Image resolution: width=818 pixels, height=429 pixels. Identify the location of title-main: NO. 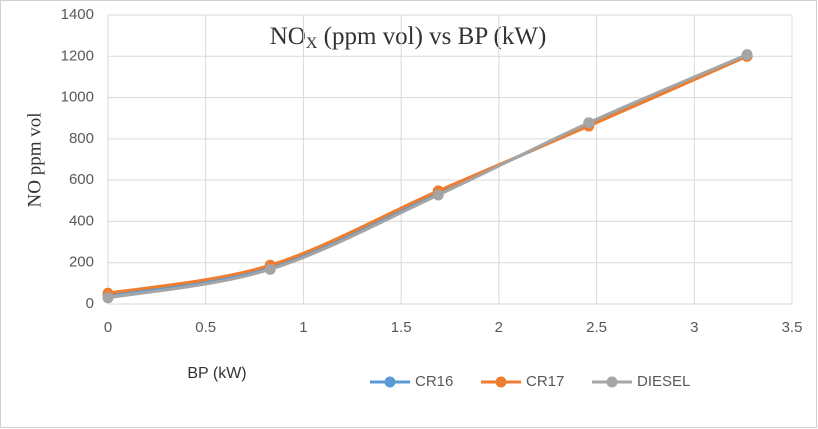
(288, 36).